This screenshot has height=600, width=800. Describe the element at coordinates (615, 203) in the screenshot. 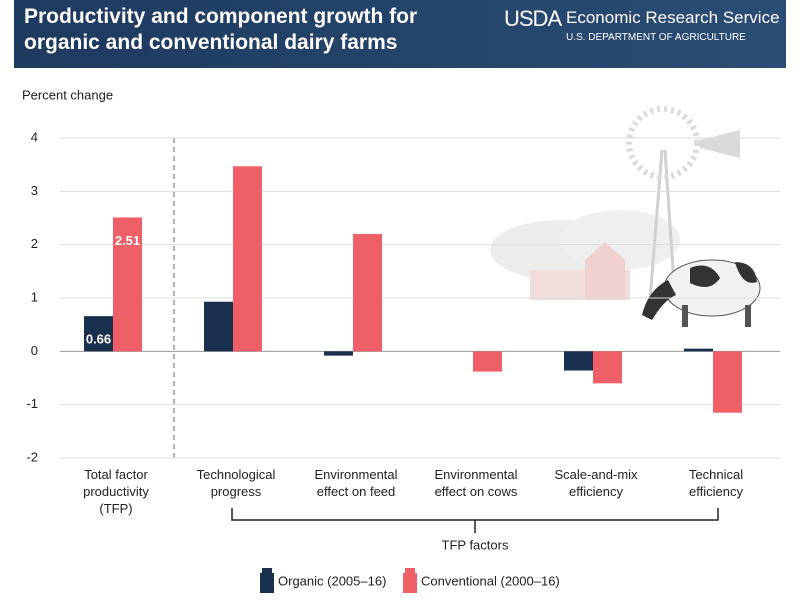

I see `illustration` at that location.